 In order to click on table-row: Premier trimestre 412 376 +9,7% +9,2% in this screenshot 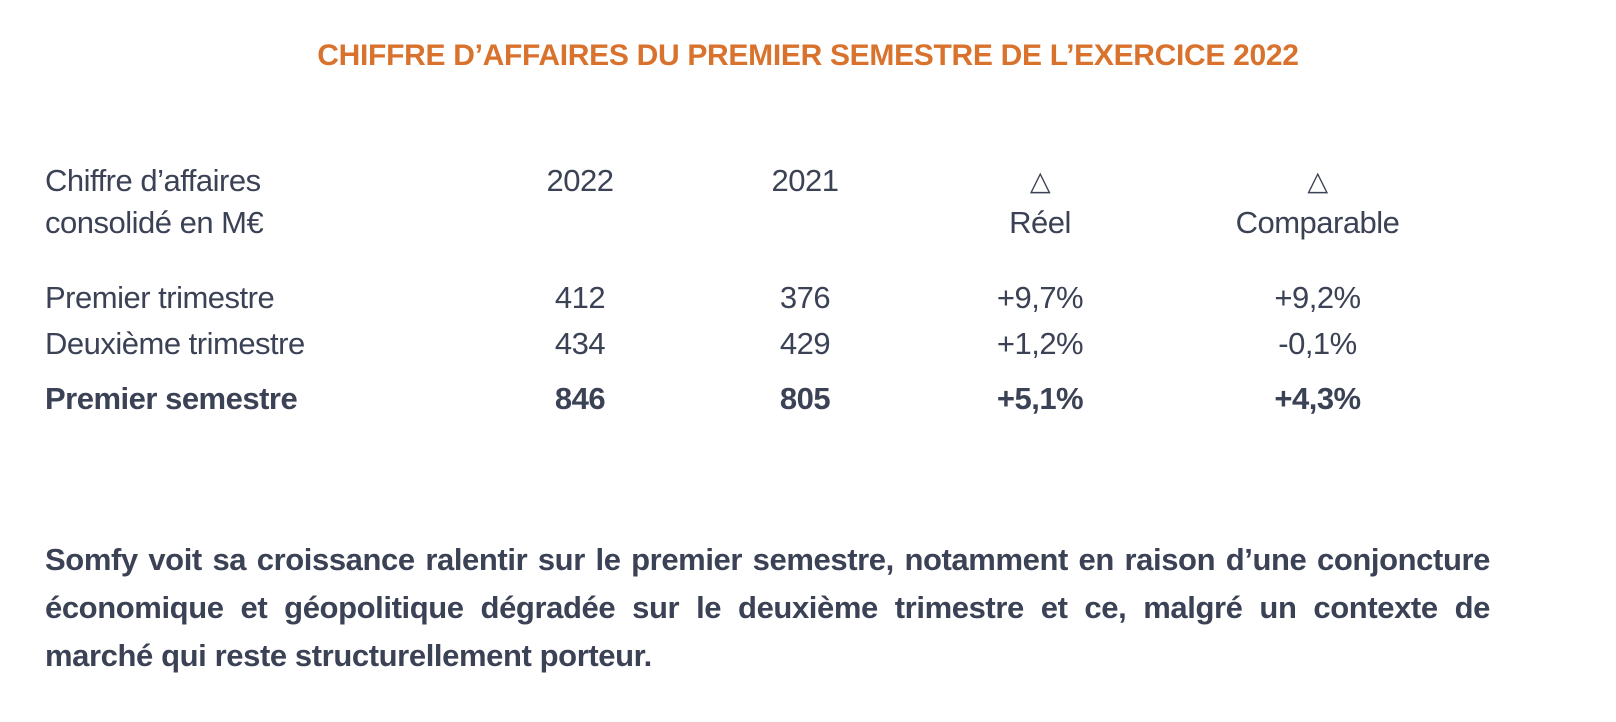, I will do `click(757, 280)`.